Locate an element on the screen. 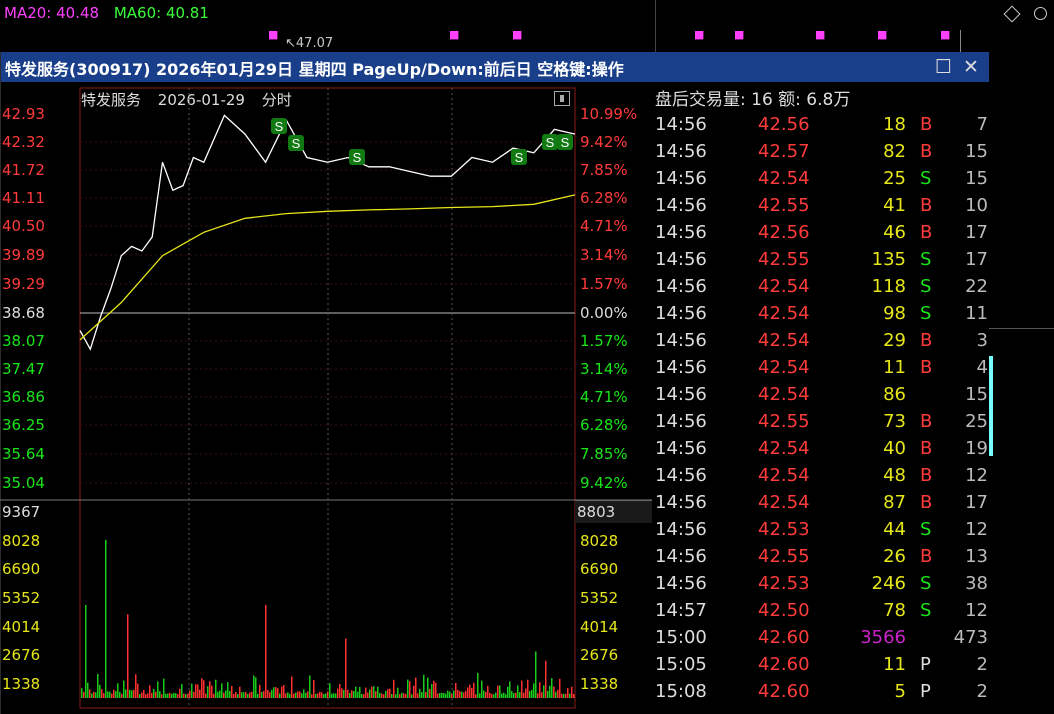 Image resolution: width=1054 pixels, height=714 pixels. trade-row: 14:56 42.54 86 15 is located at coordinates (820, 395).